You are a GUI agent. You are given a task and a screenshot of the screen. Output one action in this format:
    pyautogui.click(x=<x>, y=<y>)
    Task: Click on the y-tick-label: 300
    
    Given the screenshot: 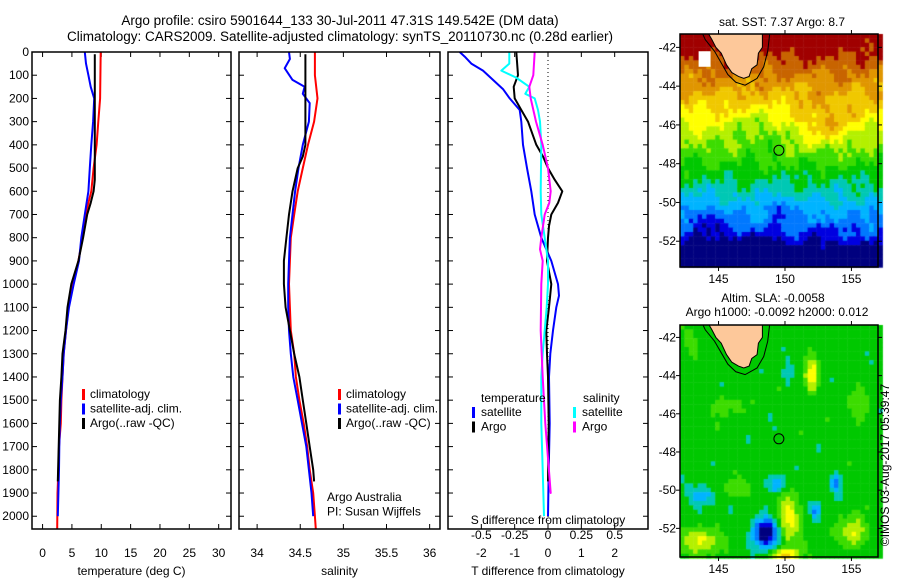 What is the action you would take?
    pyautogui.click(x=19, y=122)
    